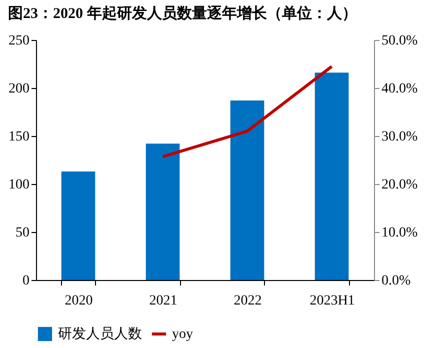  What do you see at coordinates (19, 185) in the screenshot?
I see `y-tick-label: 100` at bounding box center [19, 185].